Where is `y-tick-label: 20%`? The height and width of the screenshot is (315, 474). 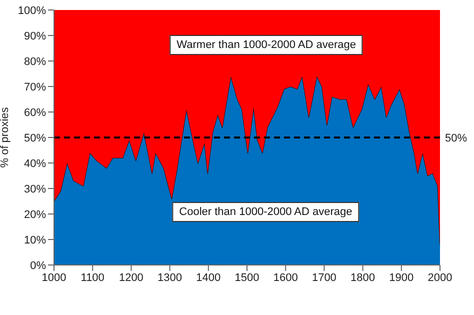 y-tick-label: 20% is located at coordinates (35, 214).